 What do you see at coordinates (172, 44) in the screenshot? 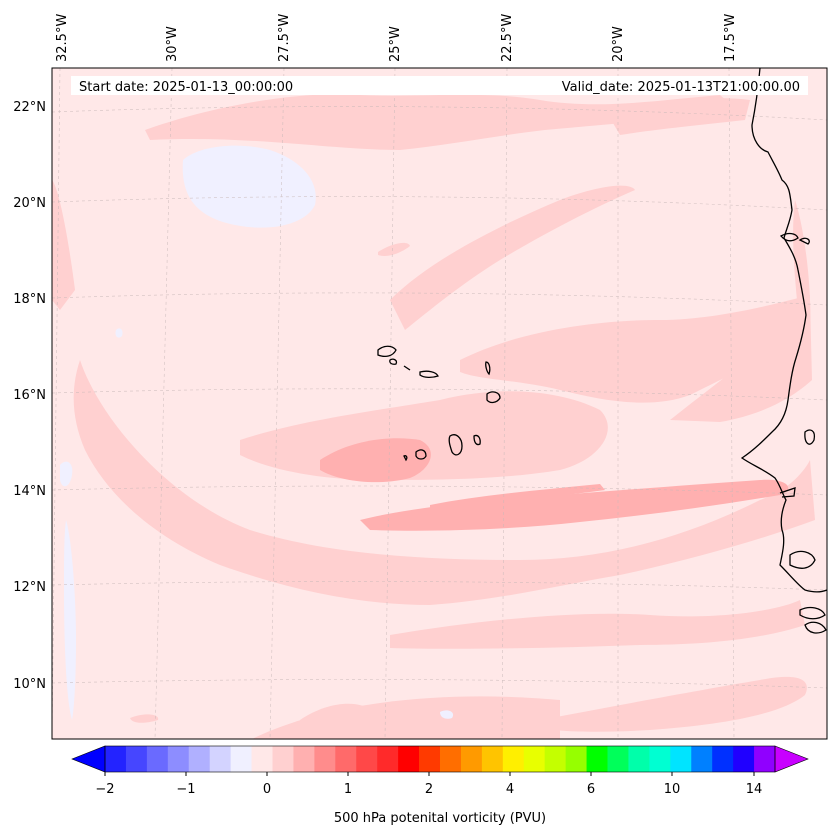
I see `lon-label-30: 30°W` at bounding box center [172, 44].